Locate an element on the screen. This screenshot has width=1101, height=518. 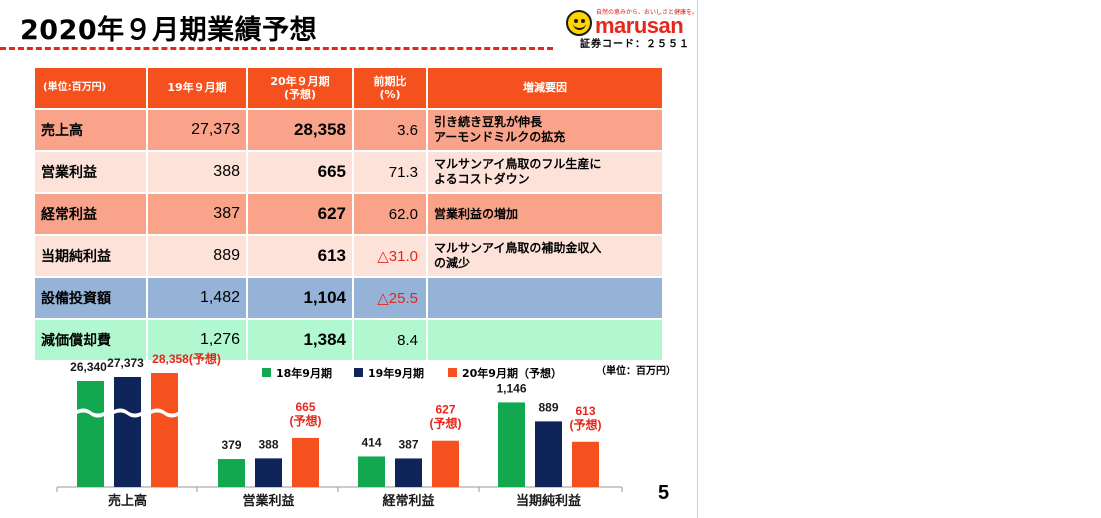
table-row-sales: 売上高 27,373 28,358 3.6 引き続き豆乳が伸長 アーモンドミルクの拡充 is located at coordinates (348, 130).